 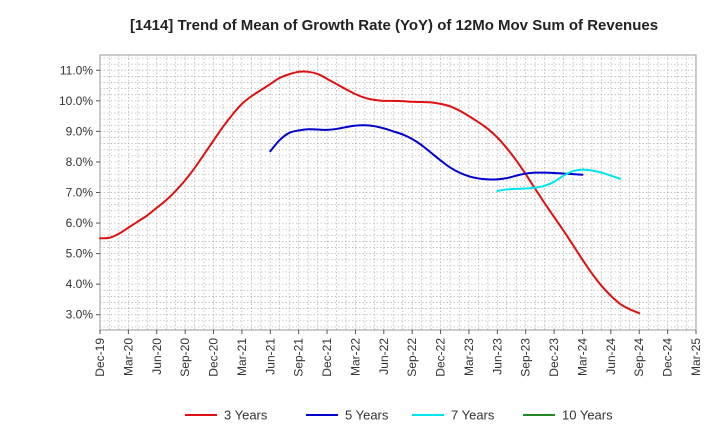 What do you see at coordinates (185, 357) in the screenshot?
I see `x-tick-label: Sep-20` at bounding box center [185, 357].